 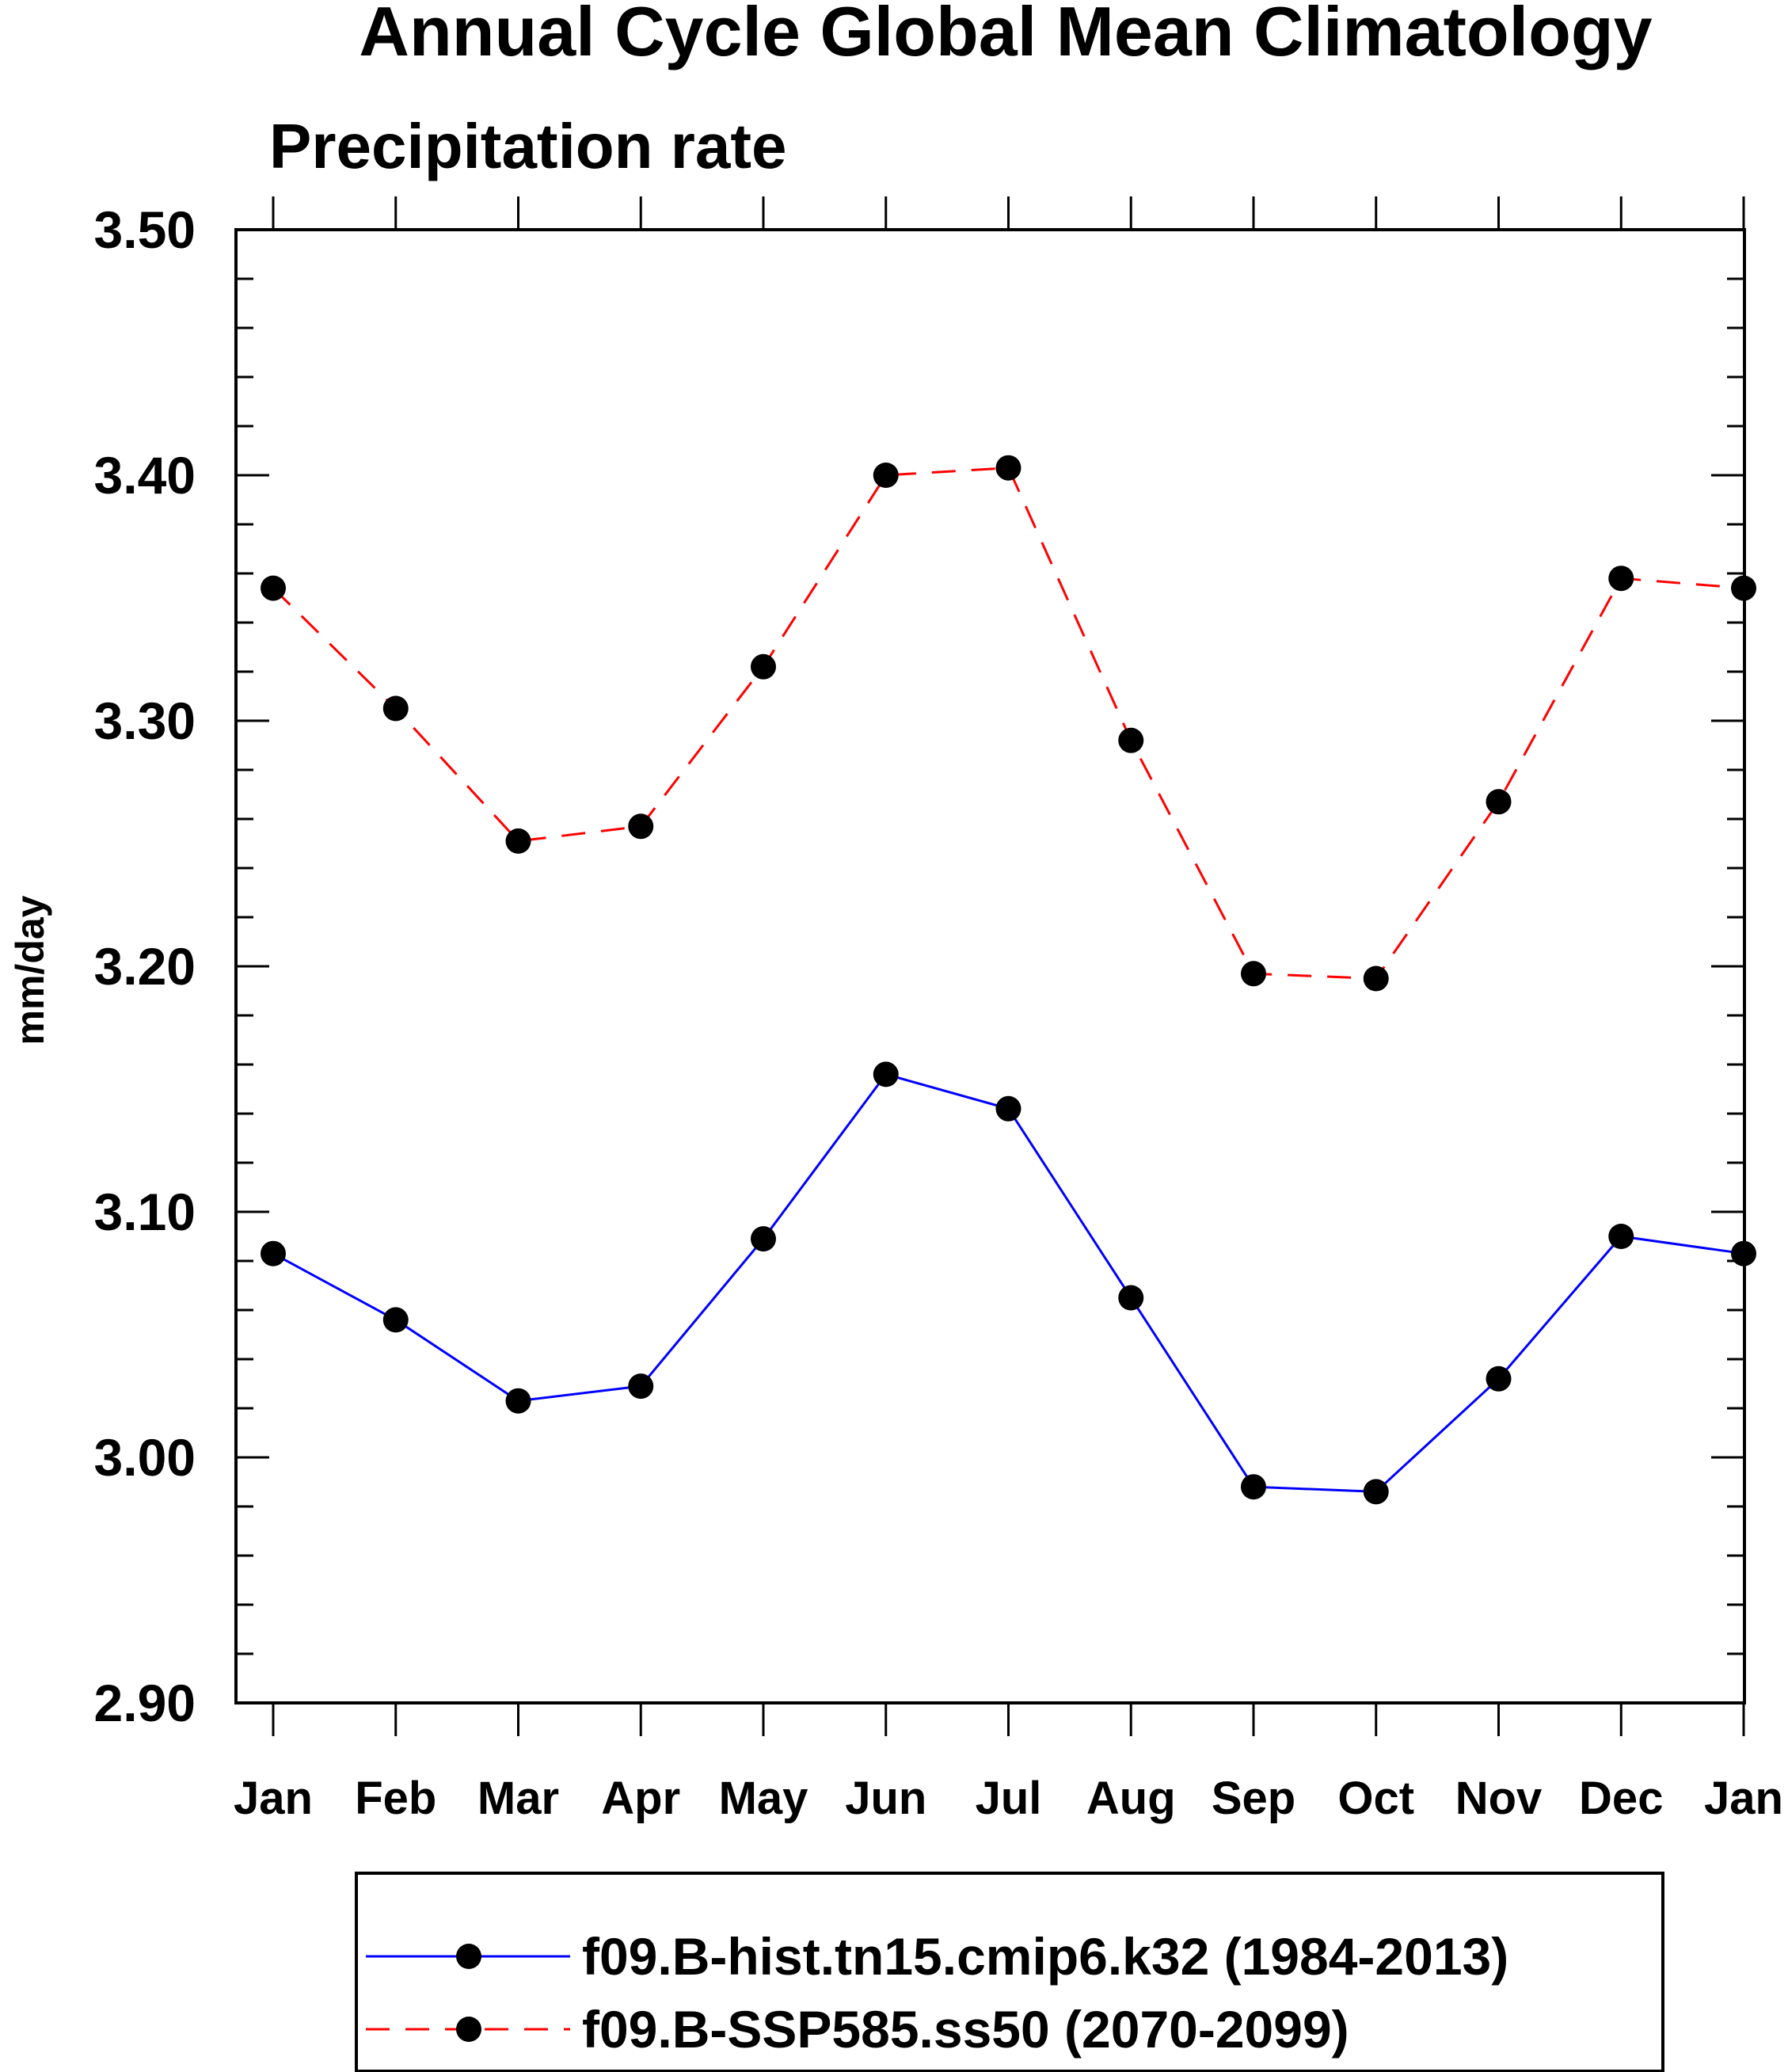 What do you see at coordinates (1045, 1956) in the screenshot?
I see `legend-label-1: f09.B-hist.tn15.cmip6.k32 (1984-2013)` at bounding box center [1045, 1956].